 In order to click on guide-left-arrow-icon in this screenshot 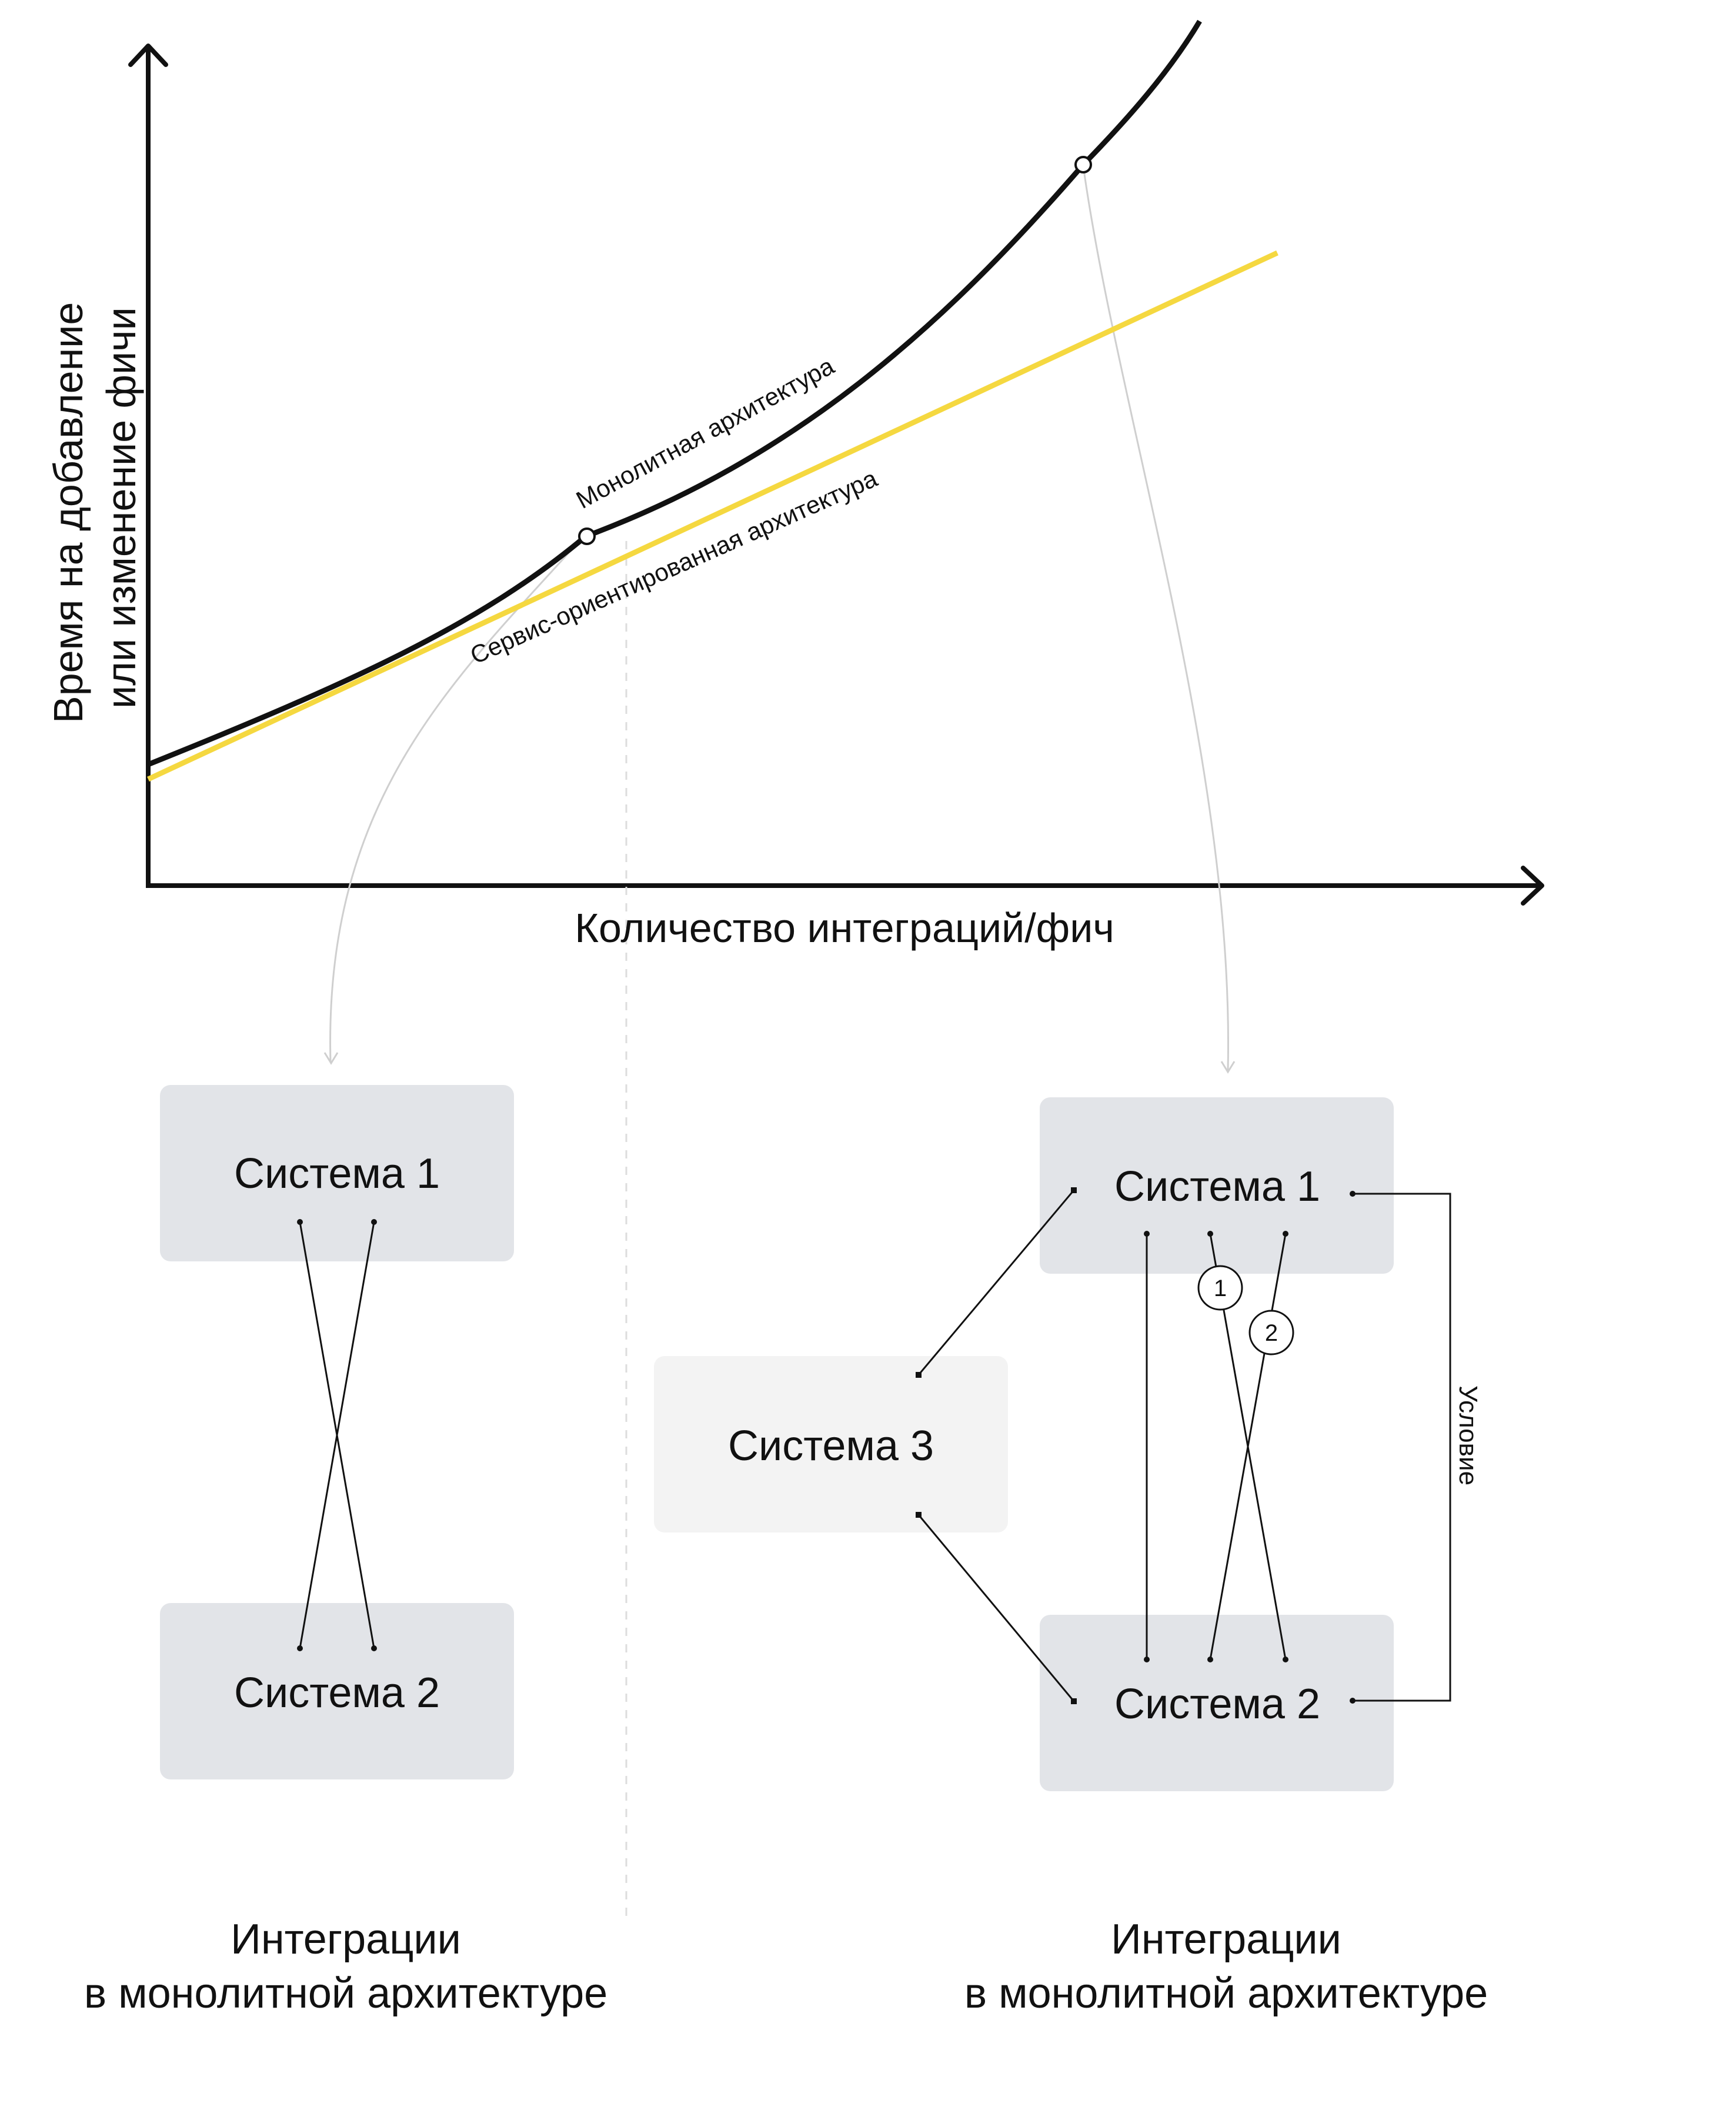, I will do `click(331, 1058)`.